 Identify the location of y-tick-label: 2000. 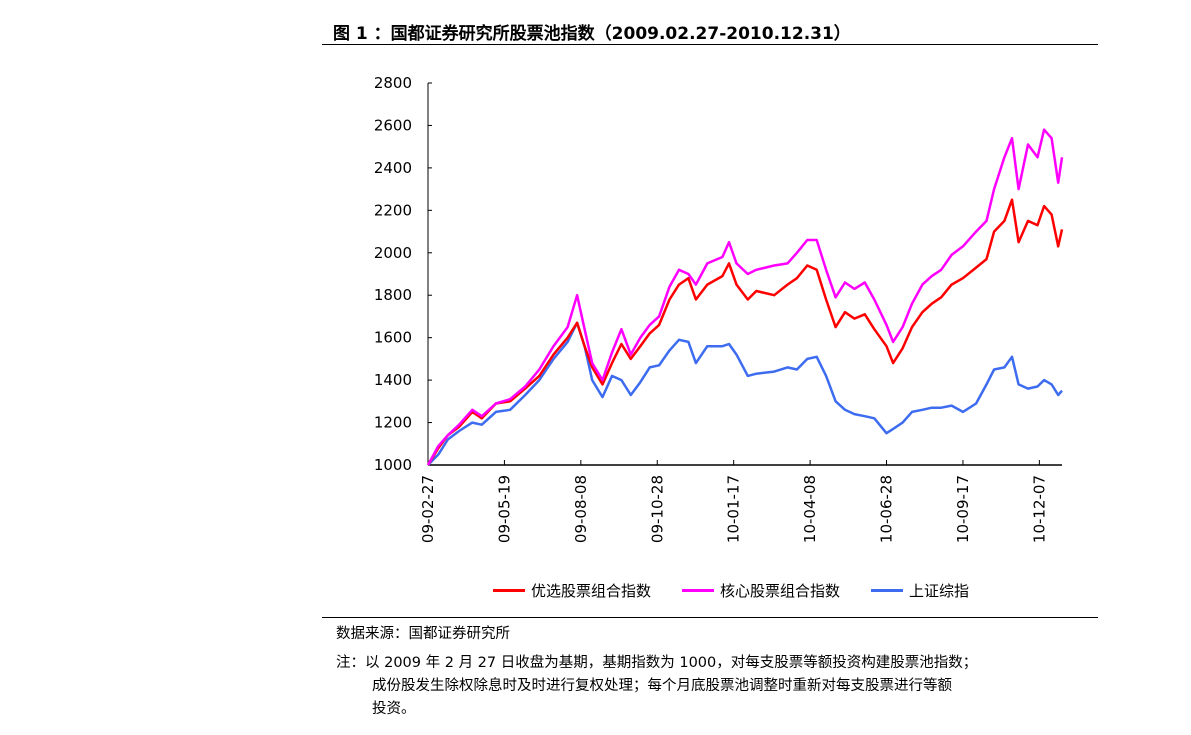
(393, 253).